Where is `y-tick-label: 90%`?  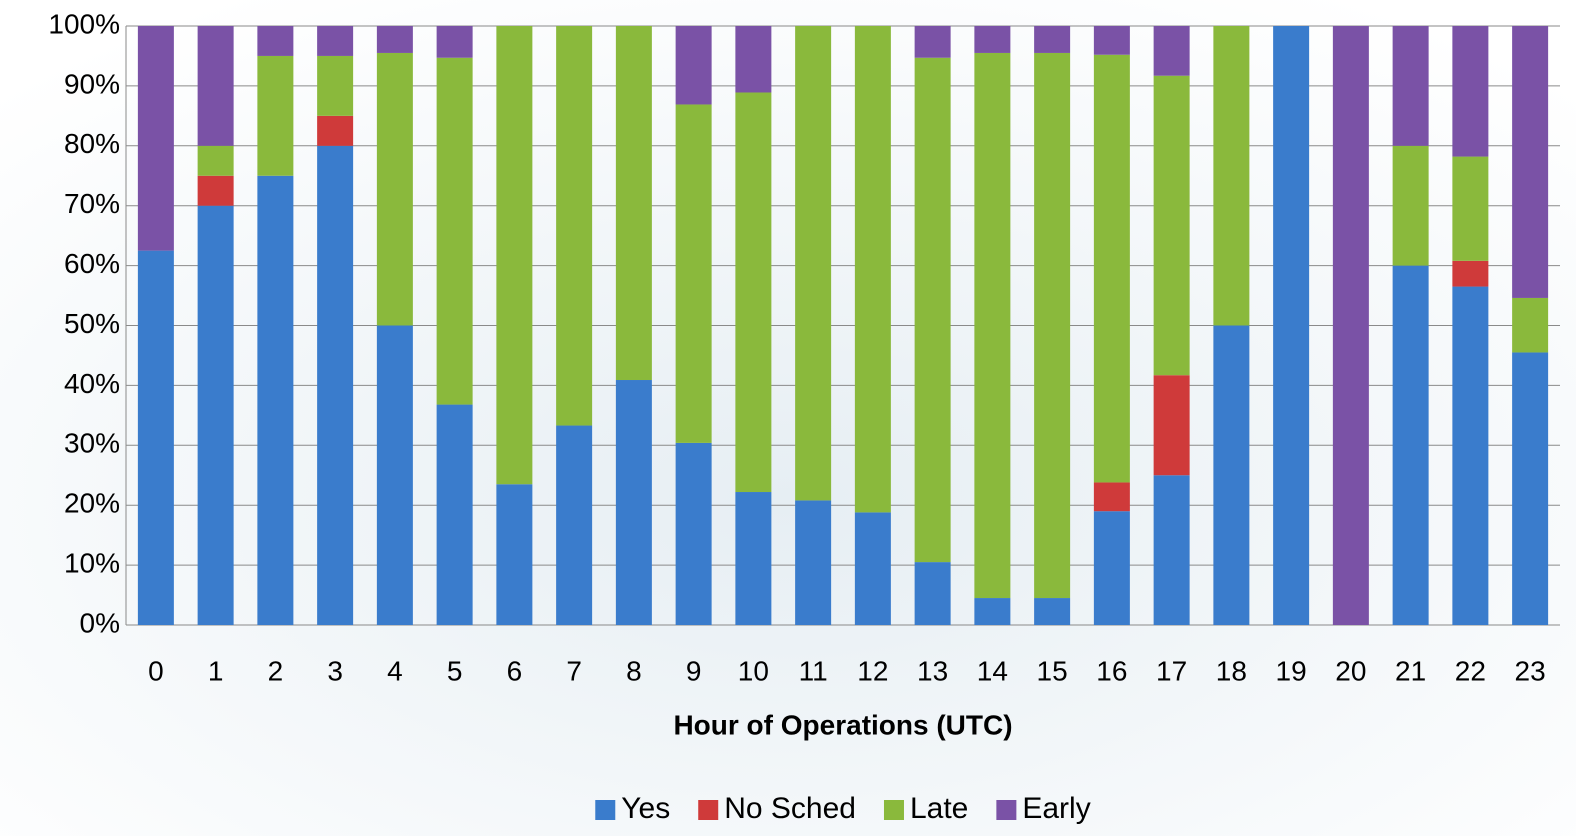 y-tick-label: 90% is located at coordinates (92, 83).